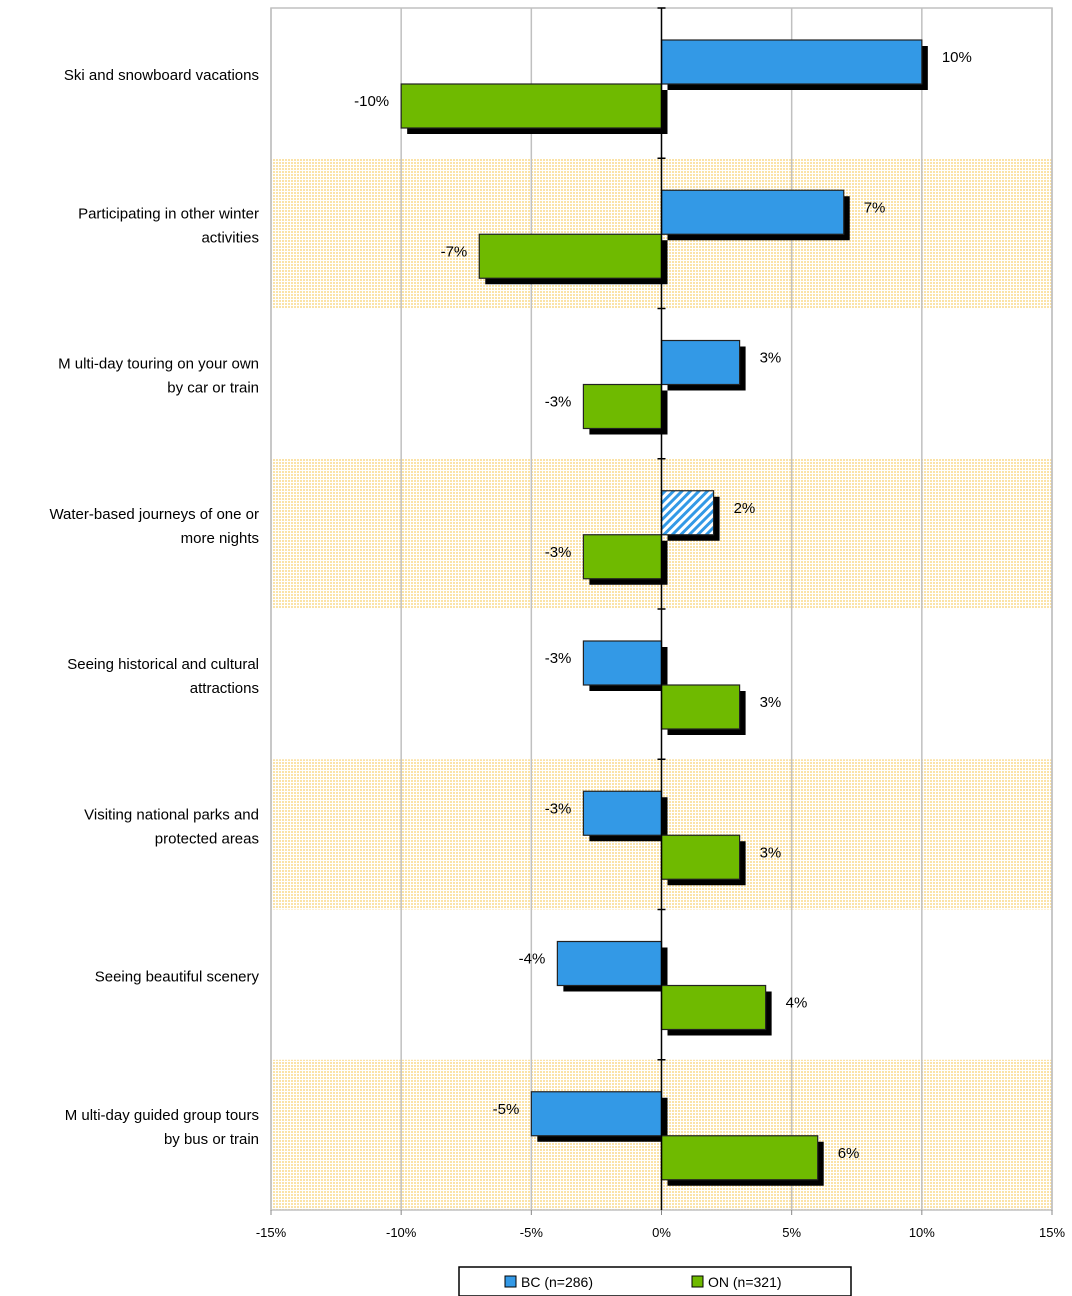 This screenshot has height=1296, width=1072. What do you see at coordinates (875, 207) in the screenshot?
I see `data-label: 7%` at bounding box center [875, 207].